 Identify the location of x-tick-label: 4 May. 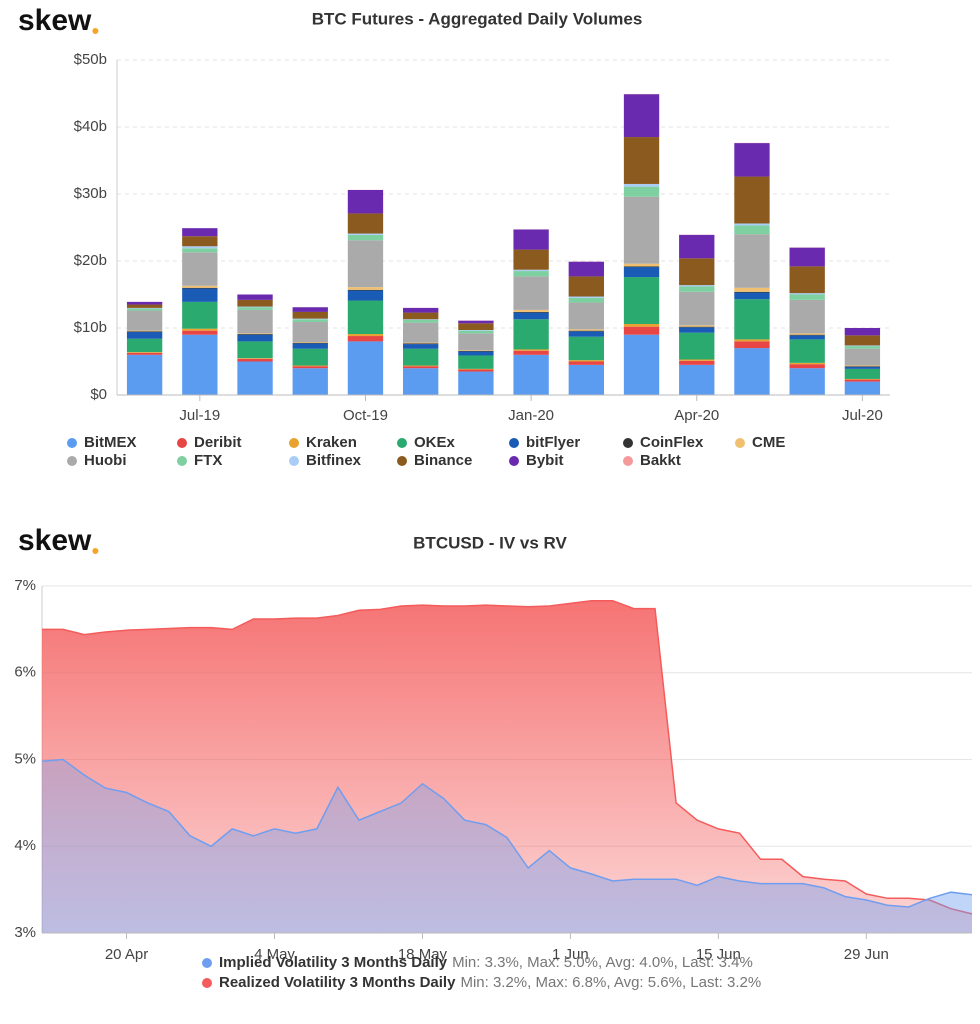
(274, 954).